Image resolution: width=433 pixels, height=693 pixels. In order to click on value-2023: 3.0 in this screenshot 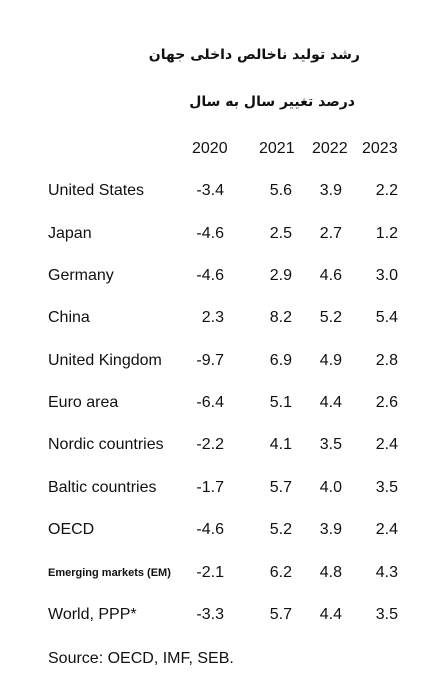, I will do `click(386, 275)`.